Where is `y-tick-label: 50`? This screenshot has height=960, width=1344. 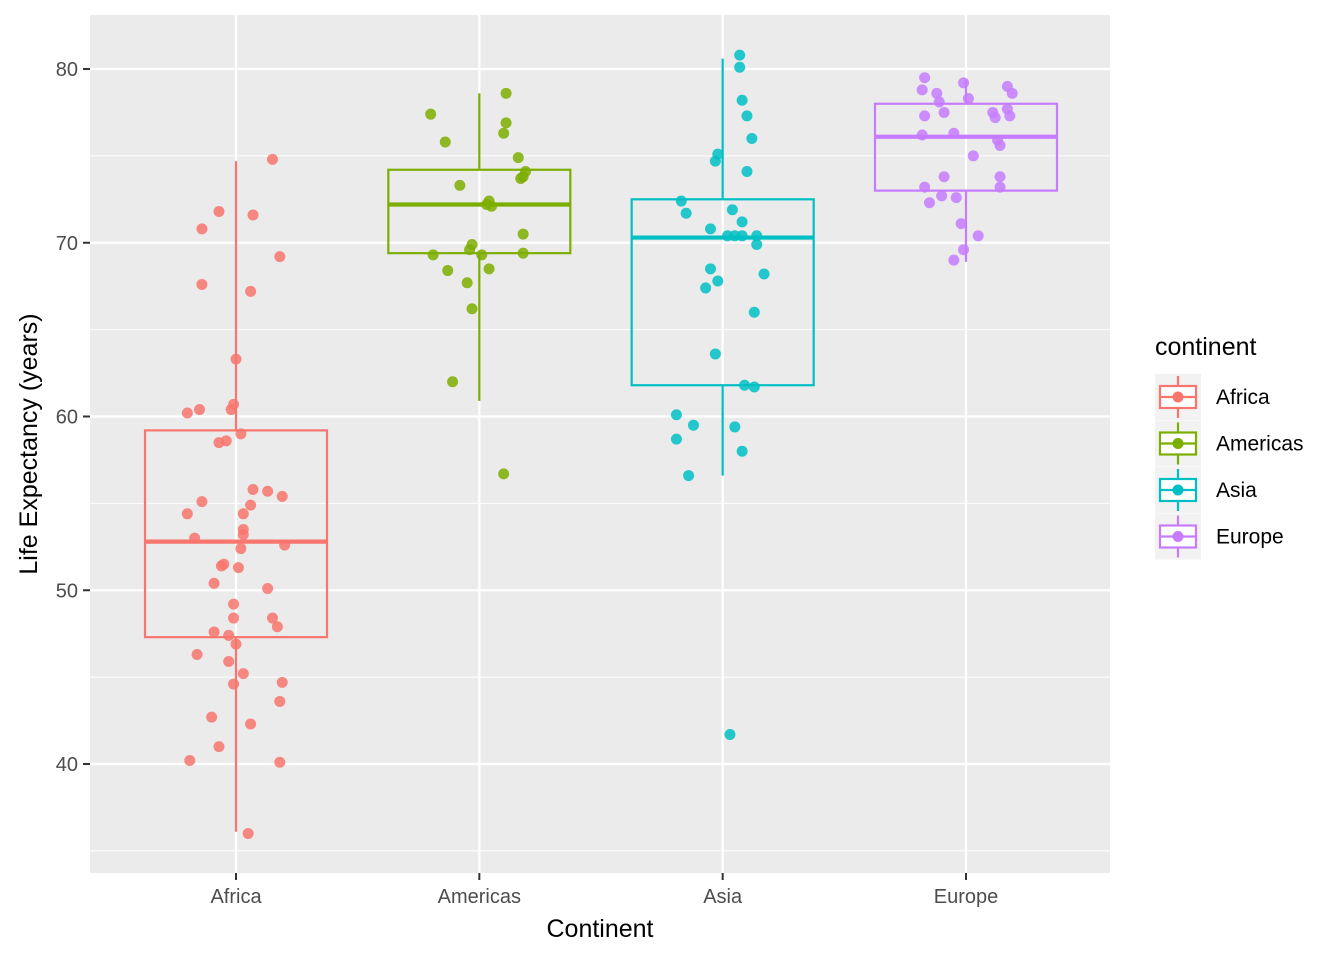 y-tick-label: 50 is located at coordinates (67, 591).